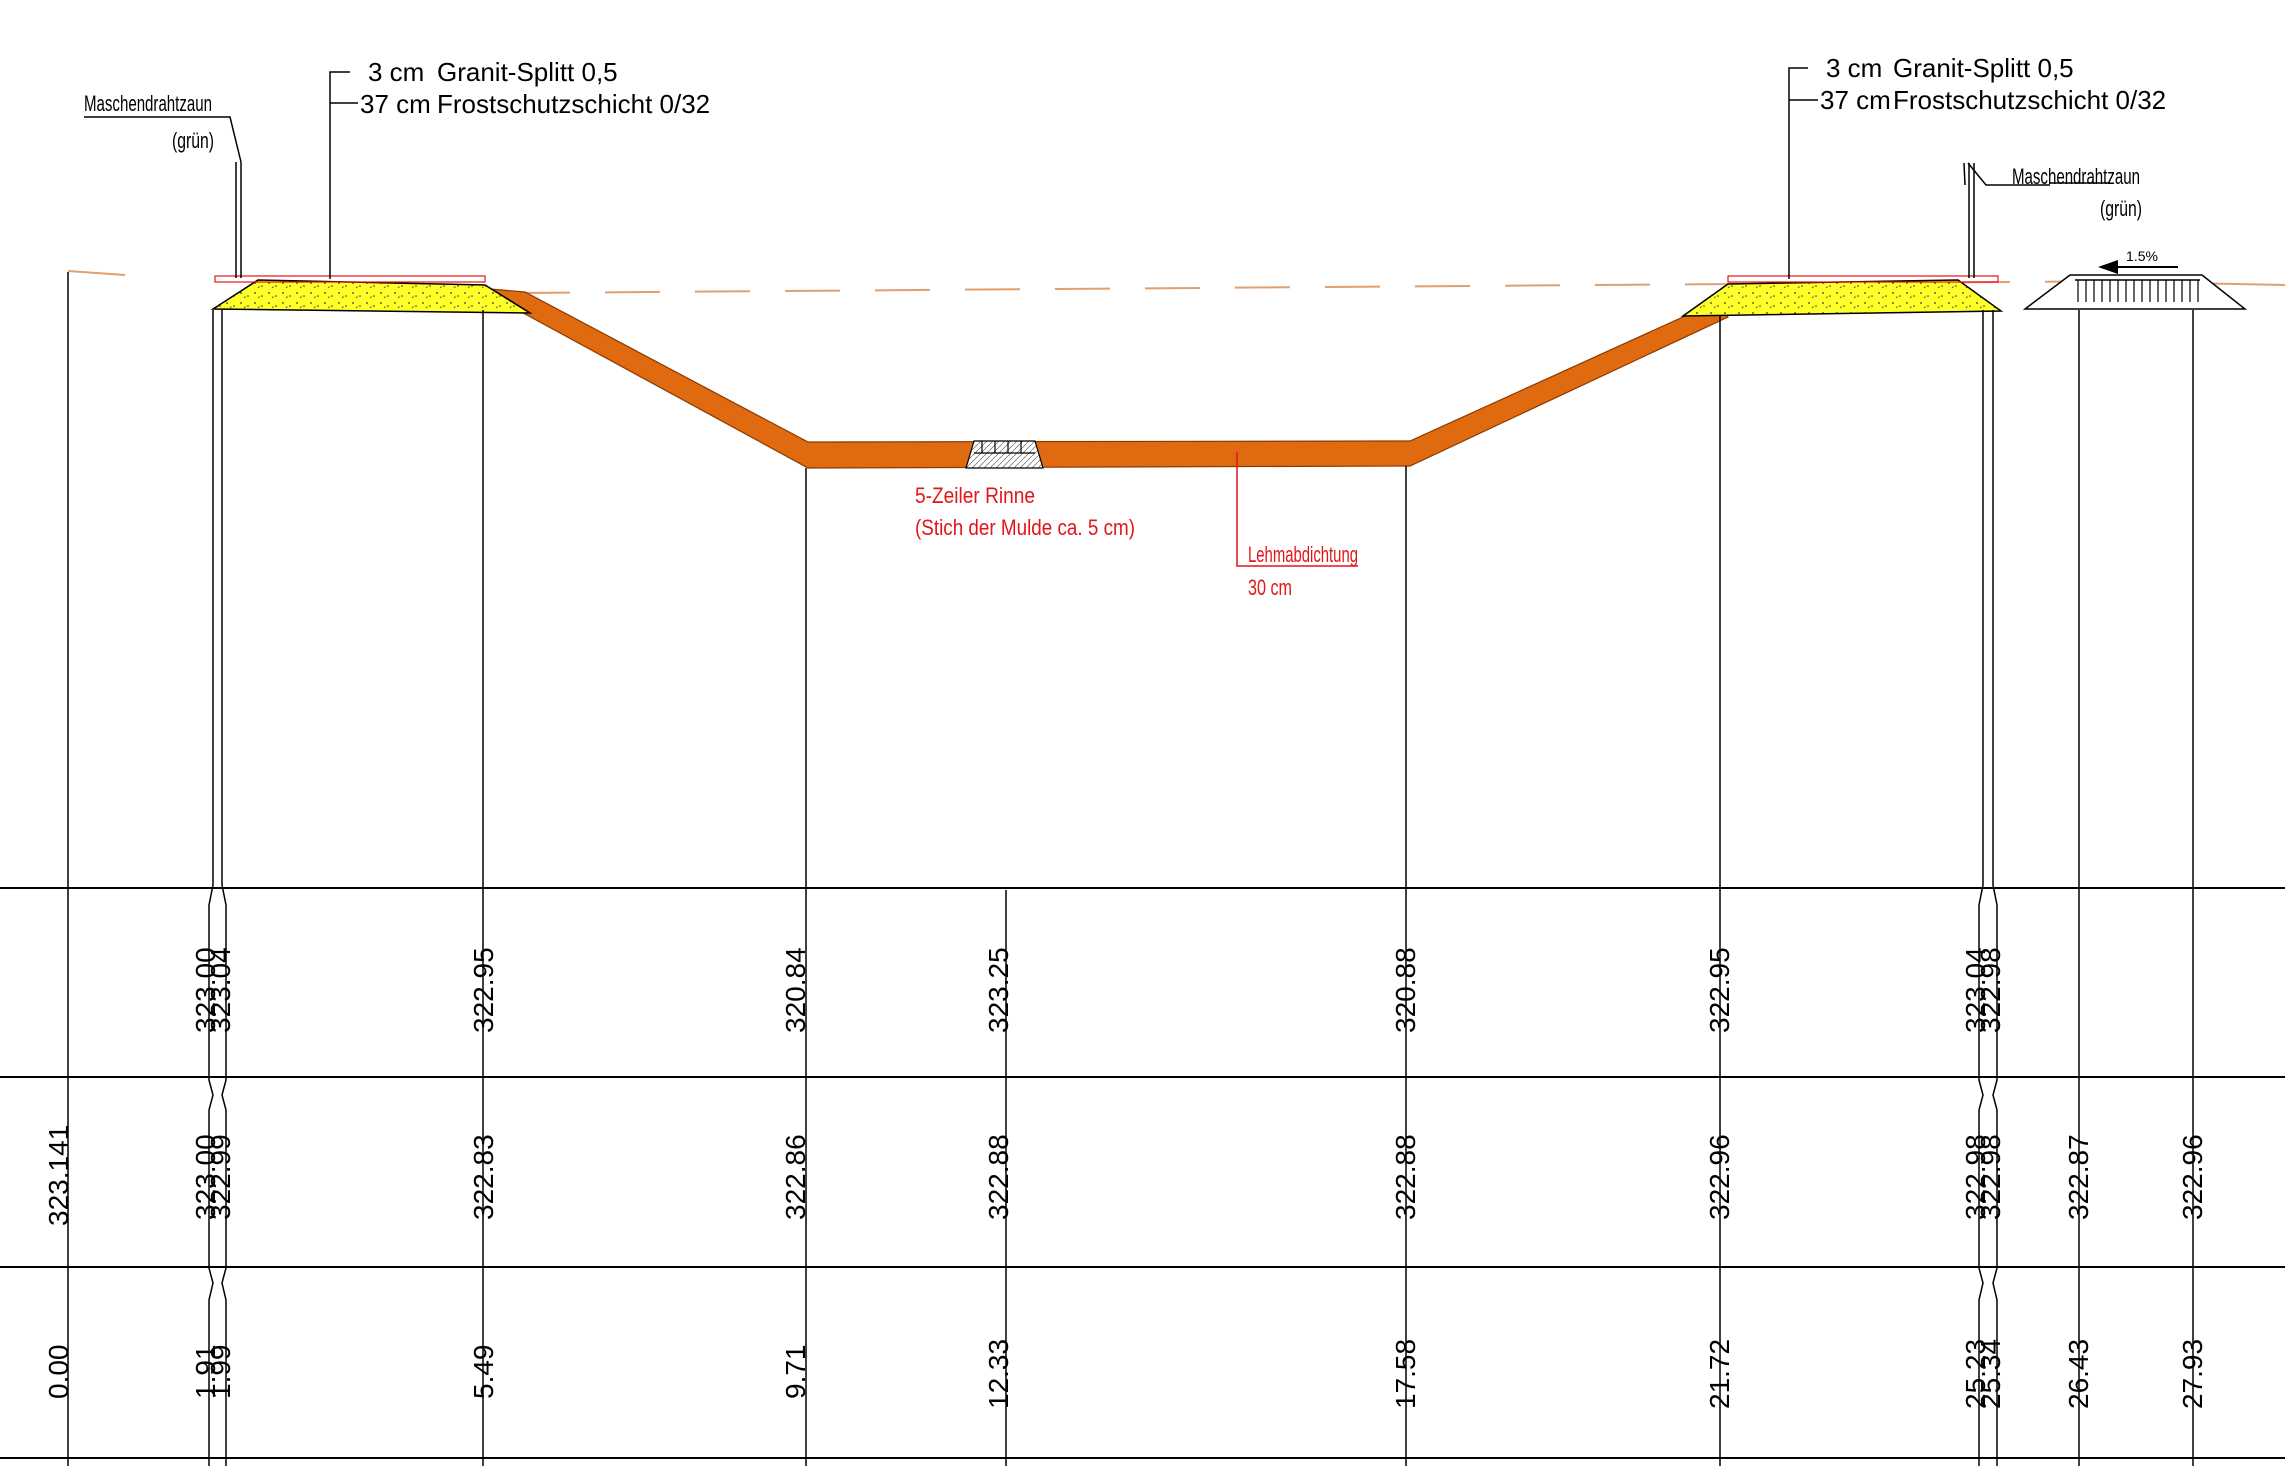 This screenshot has height=1466, width=2285. I want to click on road-section-right: 1.5%, so click(2135, 279).